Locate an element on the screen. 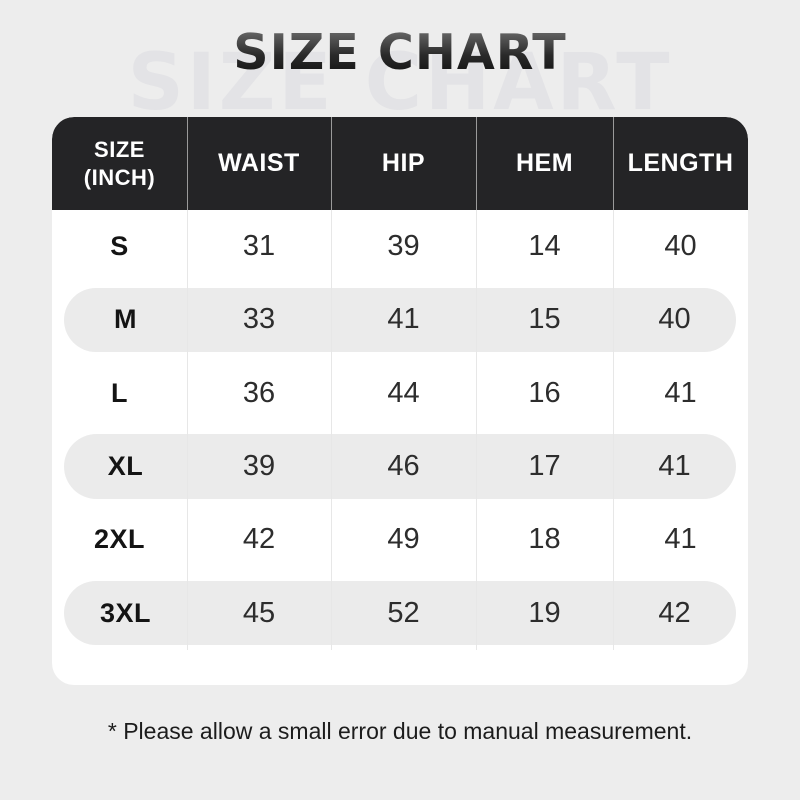 The height and width of the screenshot is (800, 800). value-cell: 19 is located at coordinates (544, 612).